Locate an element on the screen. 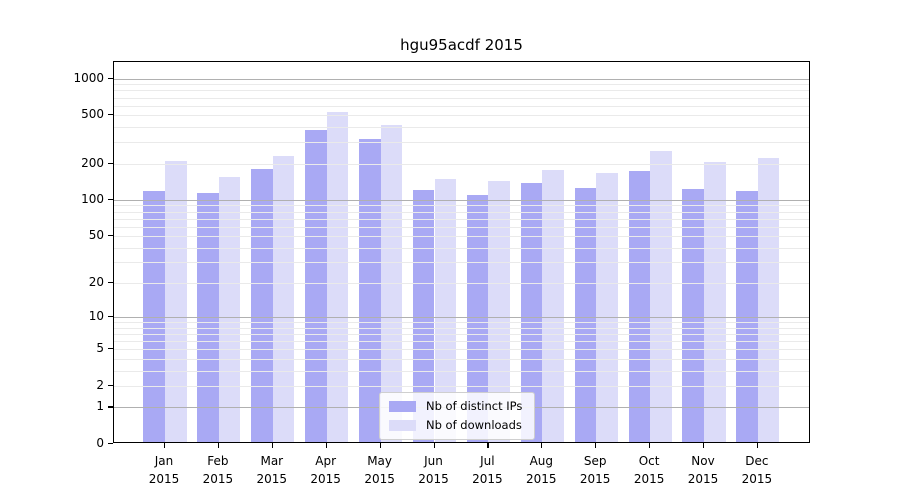 This screenshot has width=900, height=500. legend-item-distinct-ips: Nb of distinct IPs is located at coordinates (455, 406).